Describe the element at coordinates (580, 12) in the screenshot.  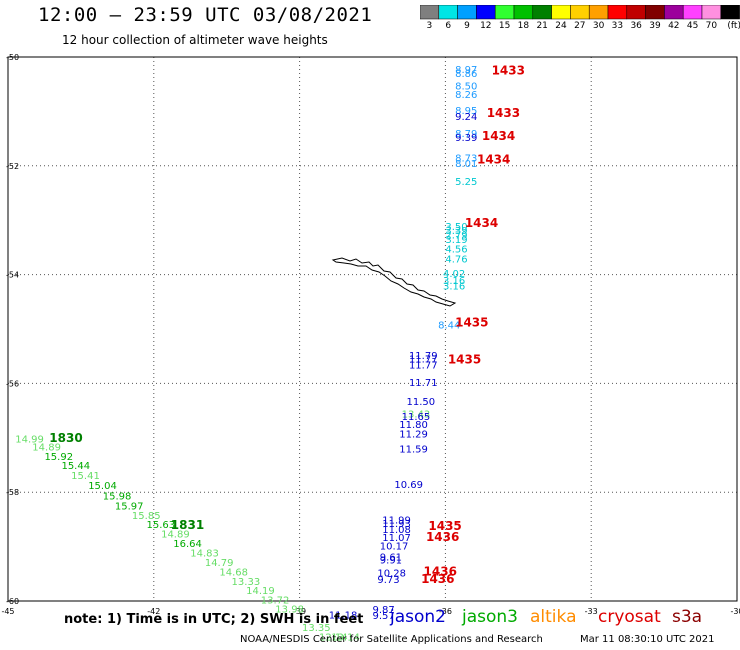
I see `color-scale` at that location.